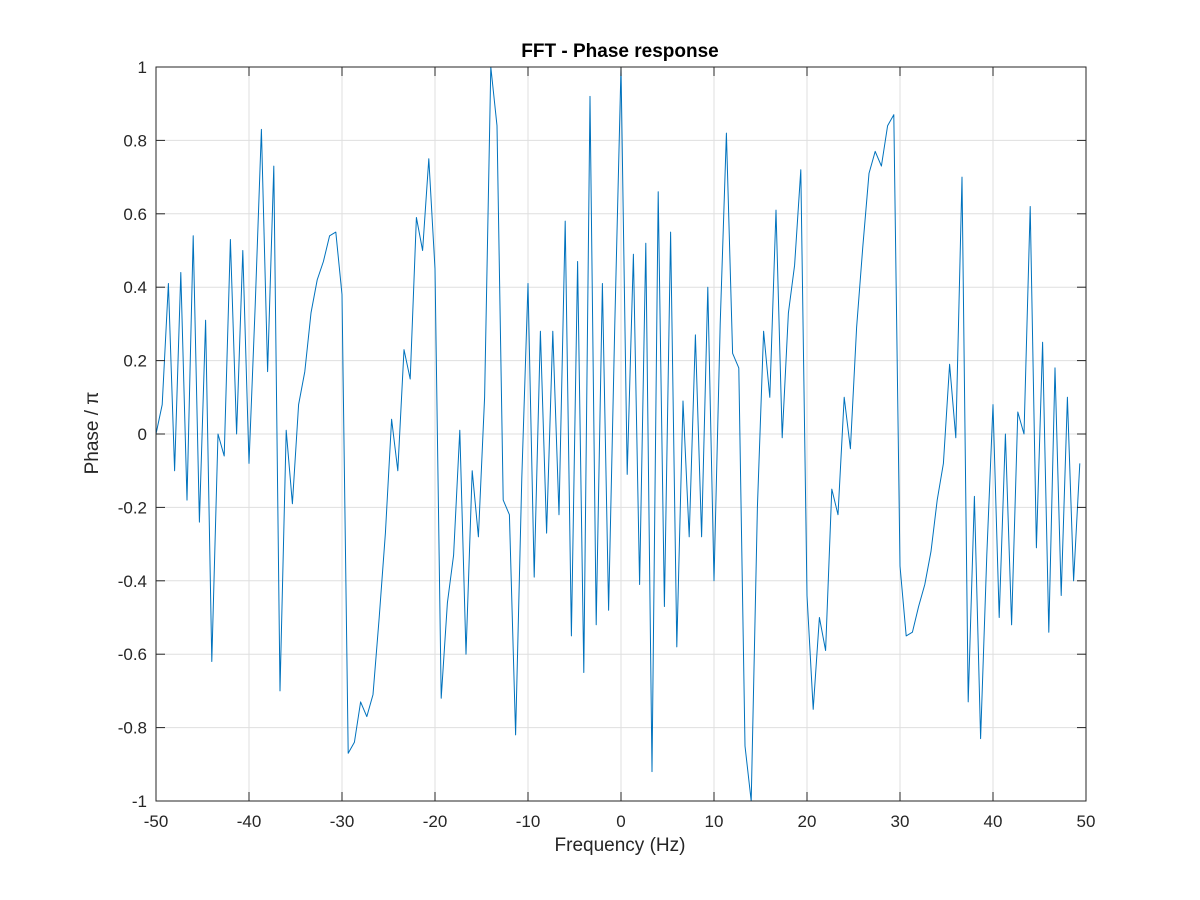 Image resolution: width=1200 pixels, height=900 pixels. What do you see at coordinates (714, 821) in the screenshot?
I see `x-tick-label: 10` at bounding box center [714, 821].